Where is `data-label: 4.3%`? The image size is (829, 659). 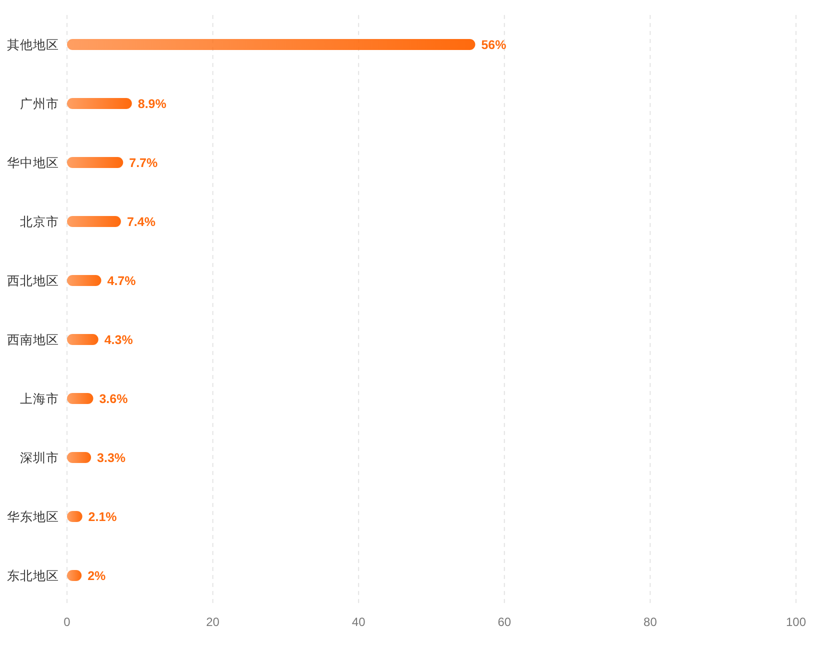 data-label: 4.3% is located at coordinates (118, 340).